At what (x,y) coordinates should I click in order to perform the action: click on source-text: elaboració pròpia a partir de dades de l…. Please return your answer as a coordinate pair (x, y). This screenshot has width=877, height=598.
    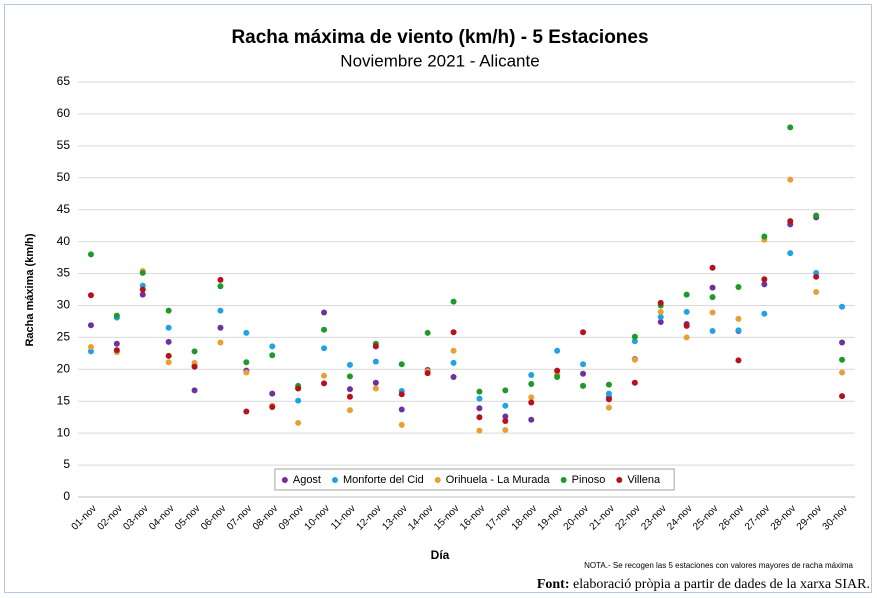
    Looking at the image, I should click on (721, 584).